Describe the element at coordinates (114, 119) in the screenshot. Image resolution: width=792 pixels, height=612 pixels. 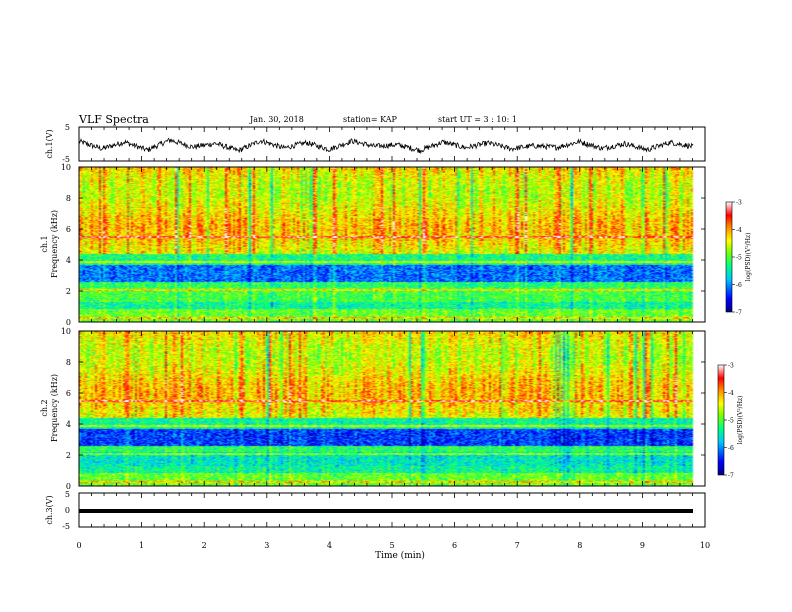
I see `figure-title: VLF Spectra` at that location.